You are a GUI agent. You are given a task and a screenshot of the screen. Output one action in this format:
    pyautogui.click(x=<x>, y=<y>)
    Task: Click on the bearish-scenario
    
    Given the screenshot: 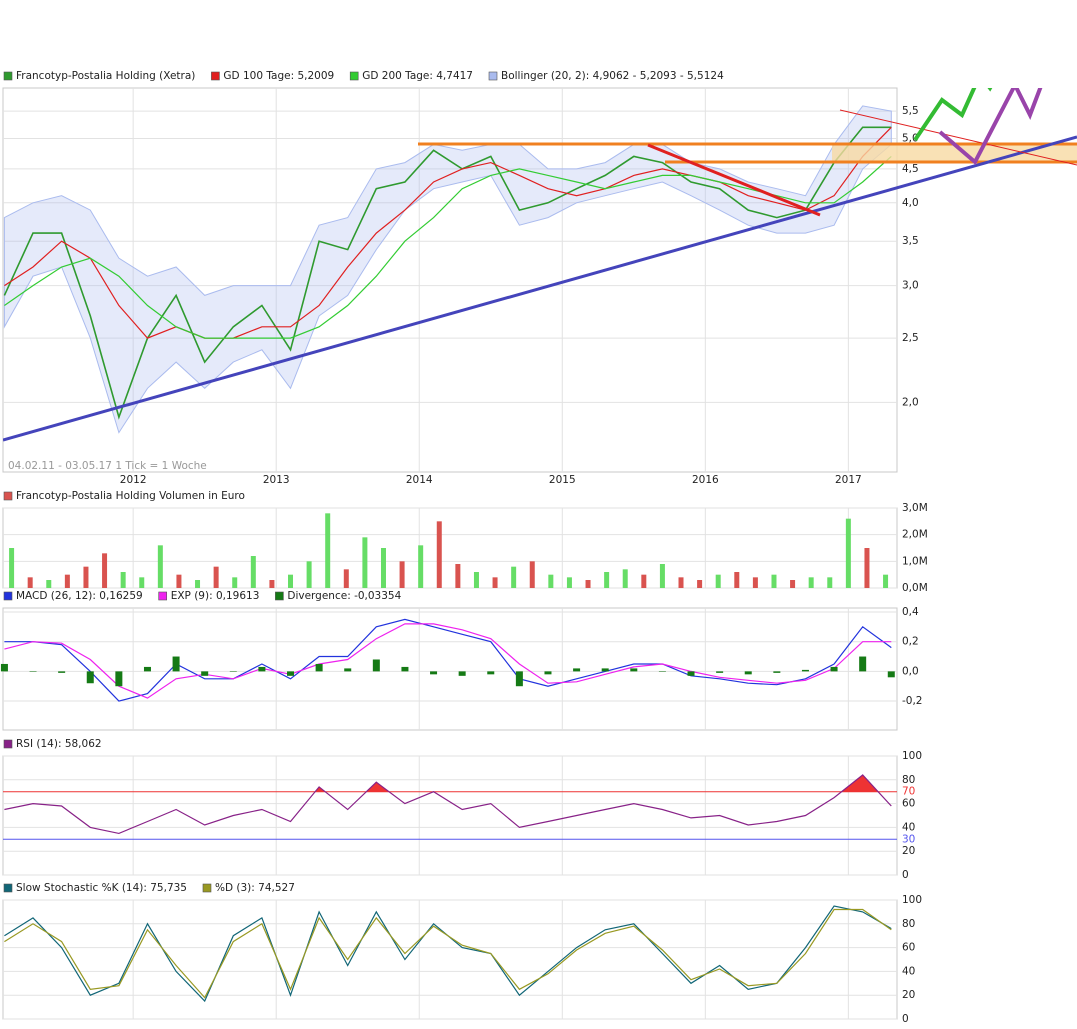 What is the action you would take?
    pyautogui.click(x=990, y=127)
    